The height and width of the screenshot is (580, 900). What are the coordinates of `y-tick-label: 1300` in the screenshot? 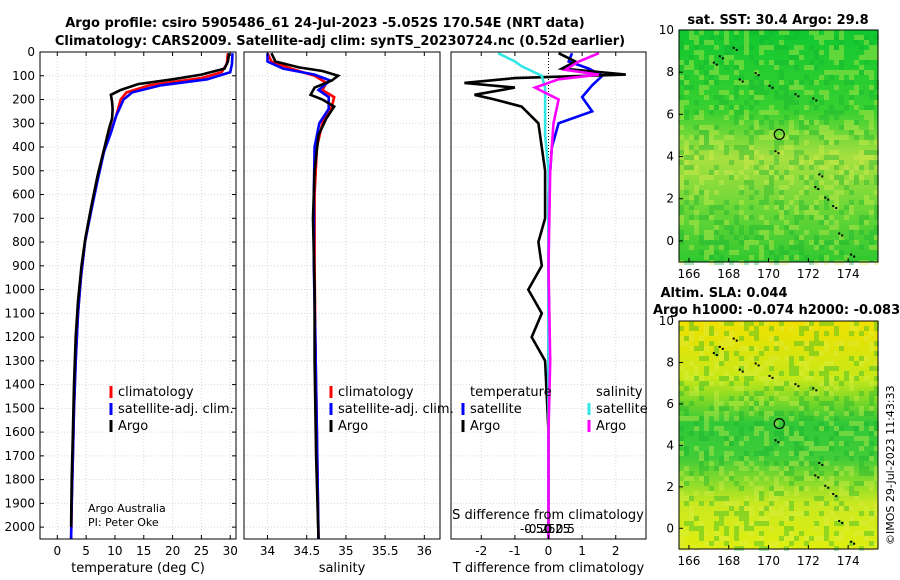 It's located at (19, 361).